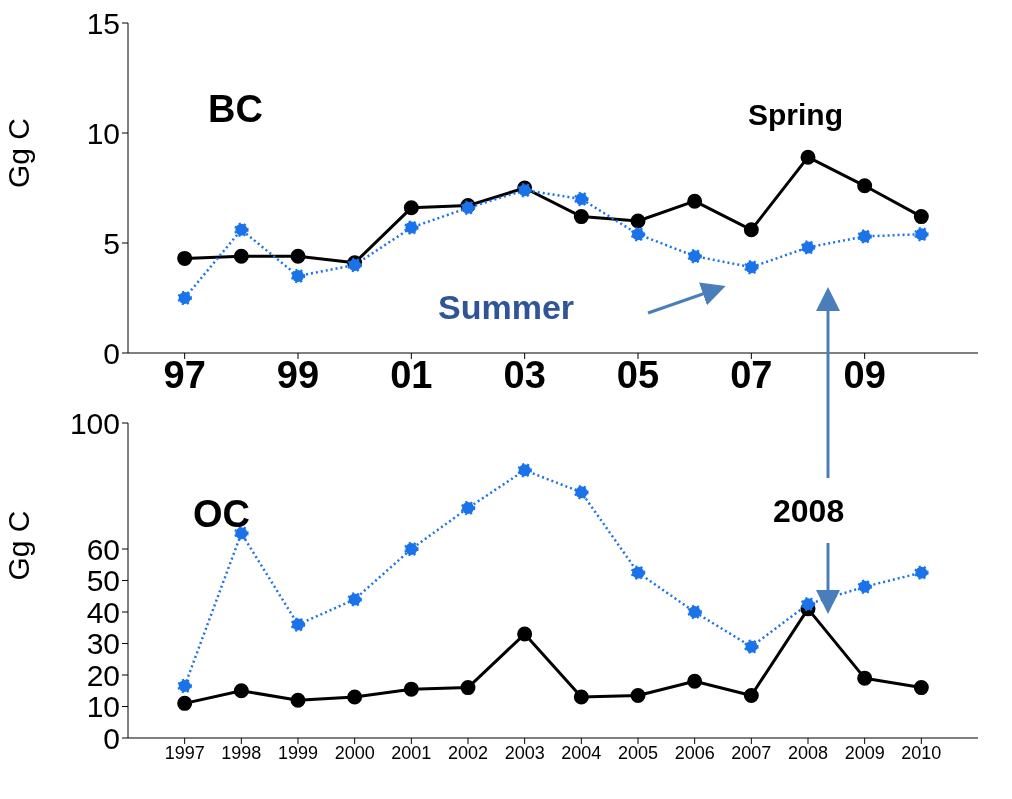  I want to click on x-tick-label: 2001, so click(411, 752).